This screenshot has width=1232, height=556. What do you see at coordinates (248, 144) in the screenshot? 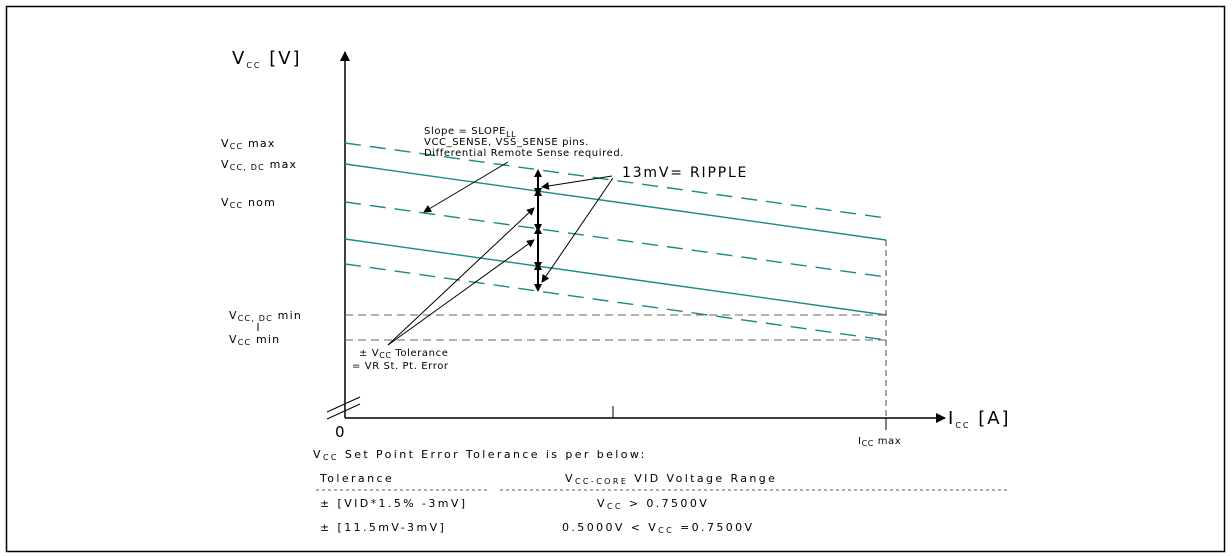
I see `vcc-max-label: VCC max` at bounding box center [248, 144].